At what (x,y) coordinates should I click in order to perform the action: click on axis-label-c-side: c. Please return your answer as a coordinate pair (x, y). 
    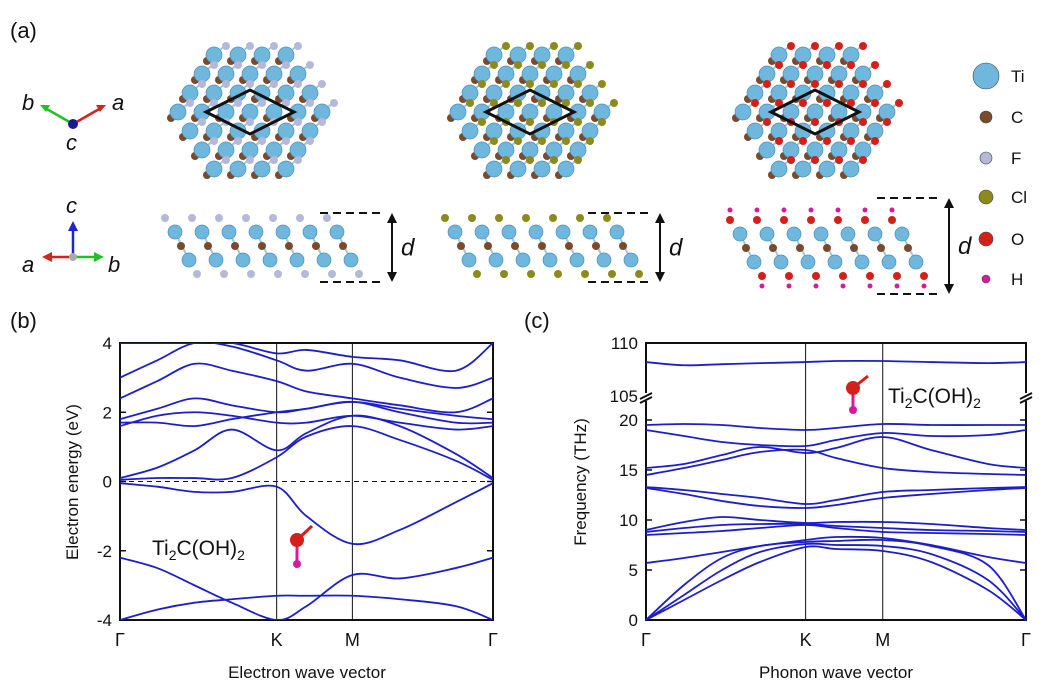
    Looking at the image, I should click on (71, 205).